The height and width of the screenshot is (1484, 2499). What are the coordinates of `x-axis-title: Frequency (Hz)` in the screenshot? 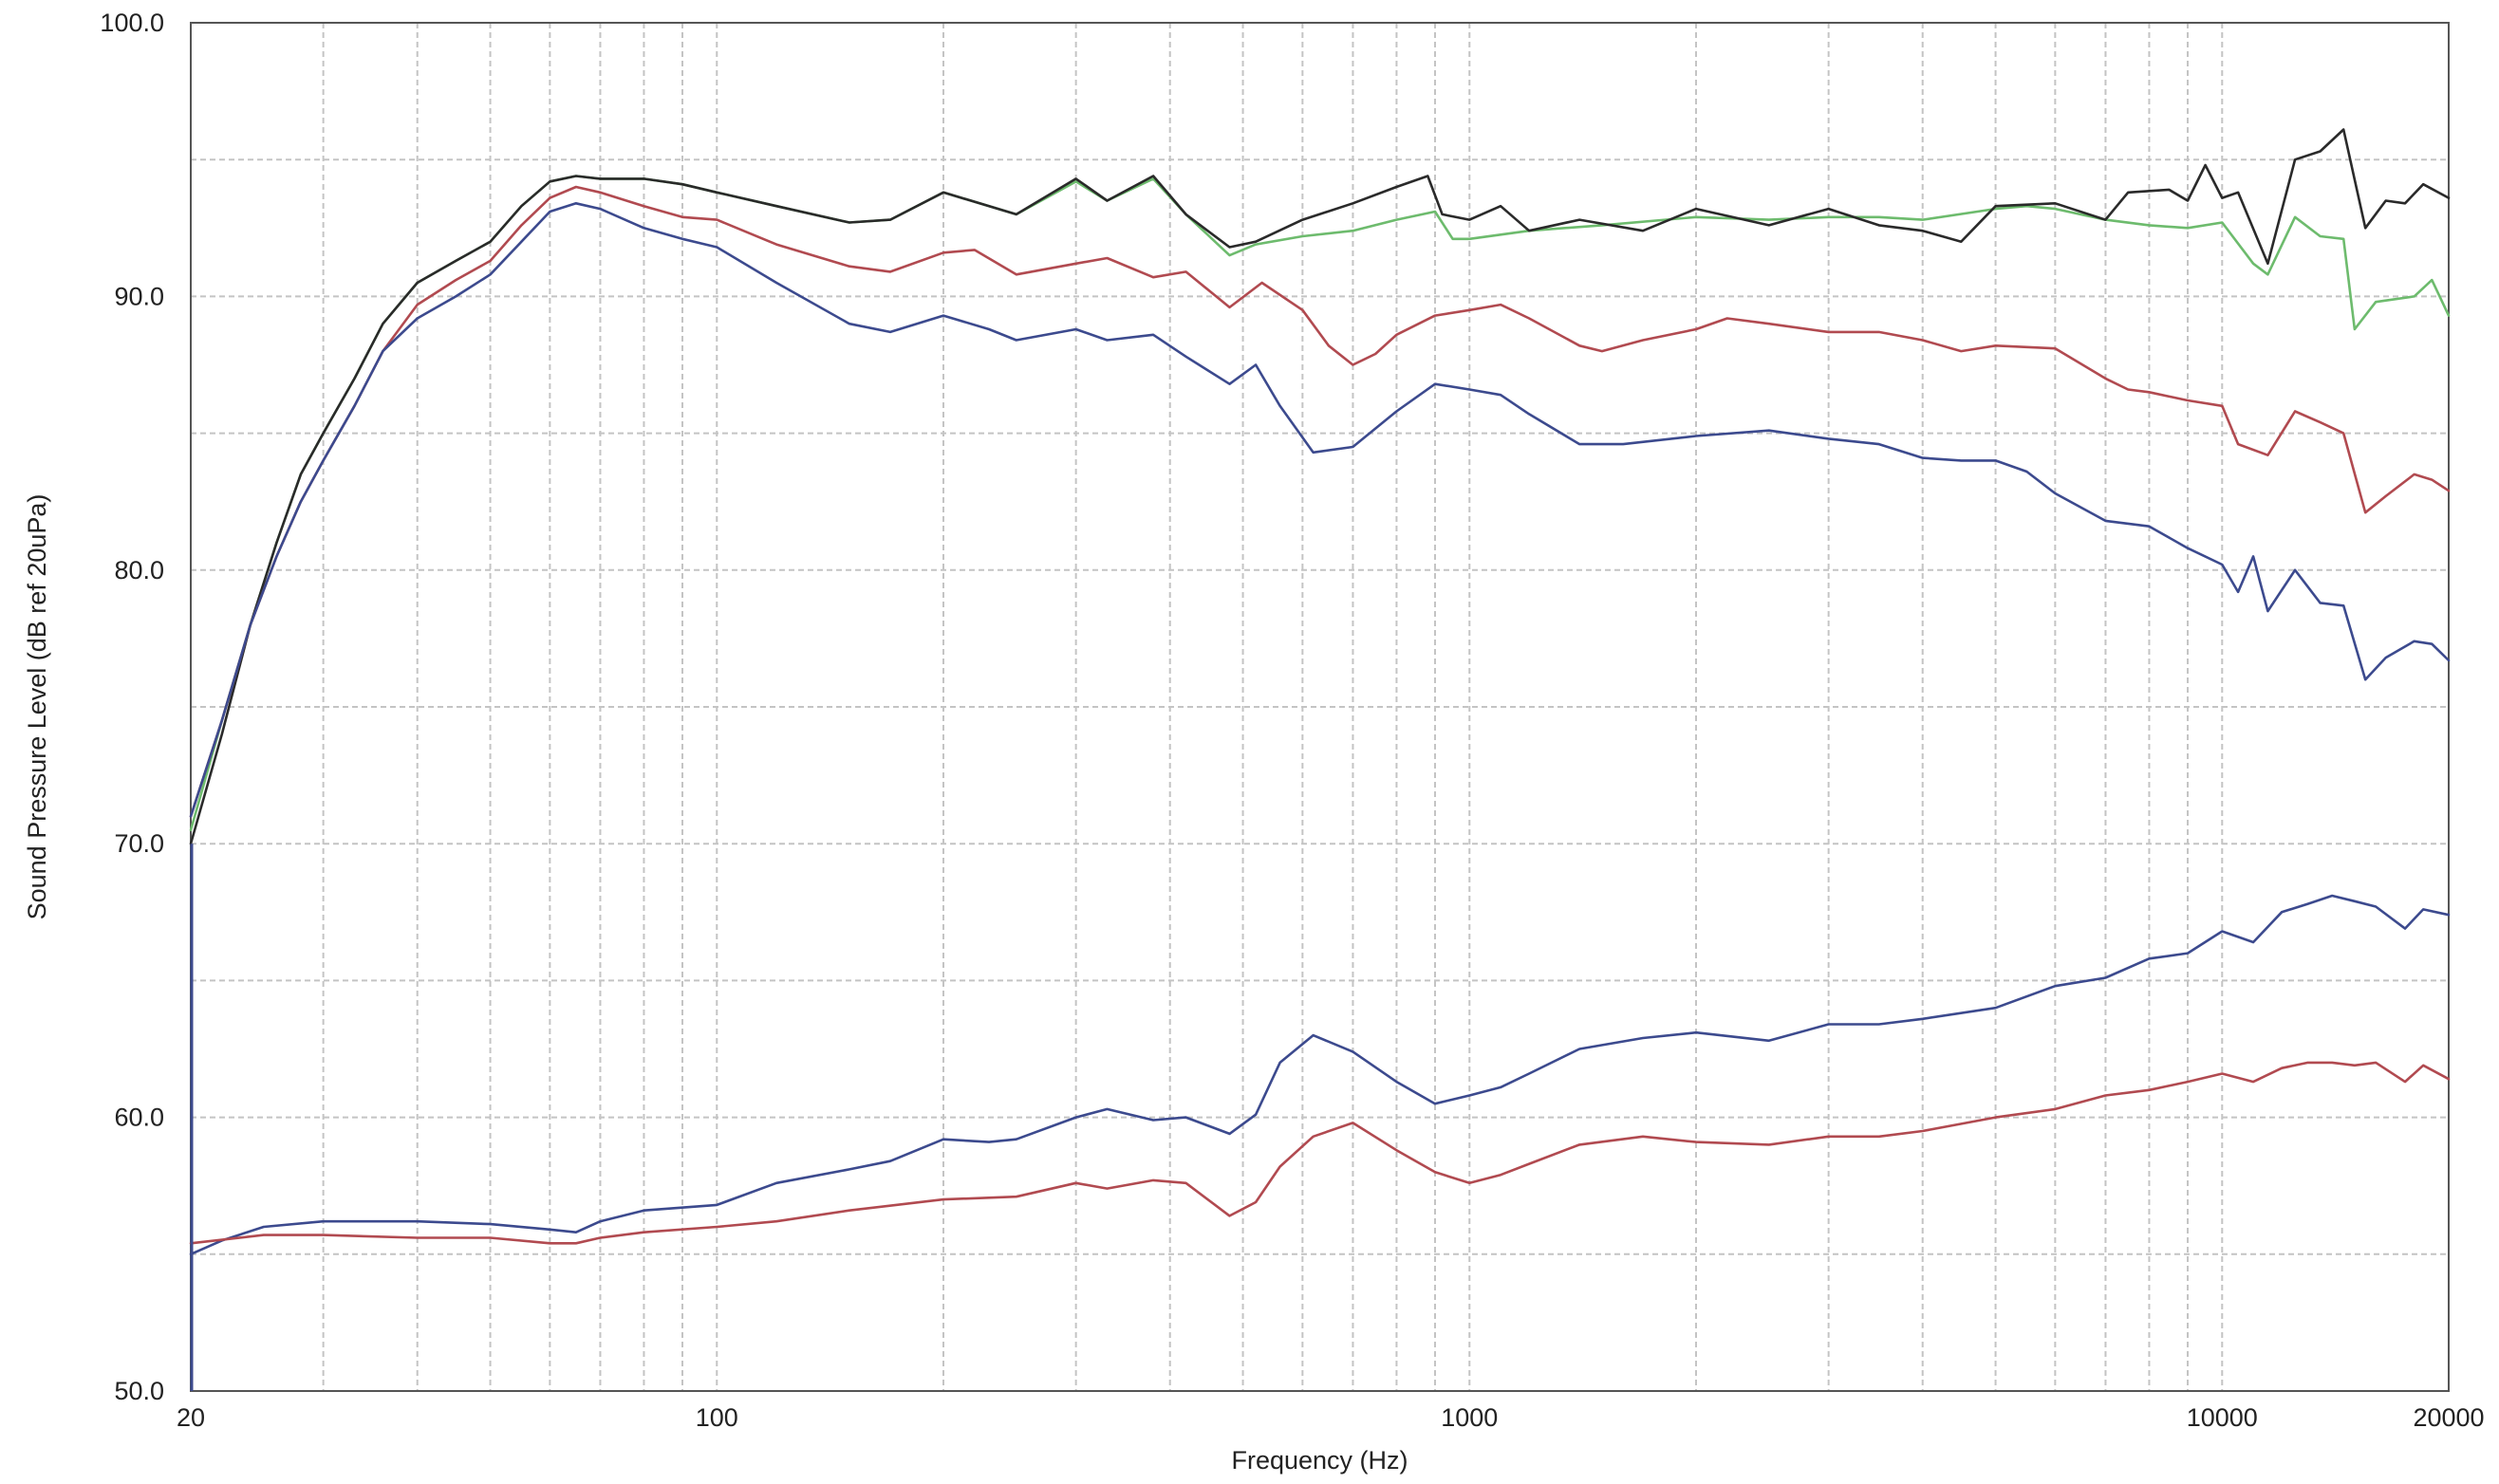 It's located at (1319, 1461).